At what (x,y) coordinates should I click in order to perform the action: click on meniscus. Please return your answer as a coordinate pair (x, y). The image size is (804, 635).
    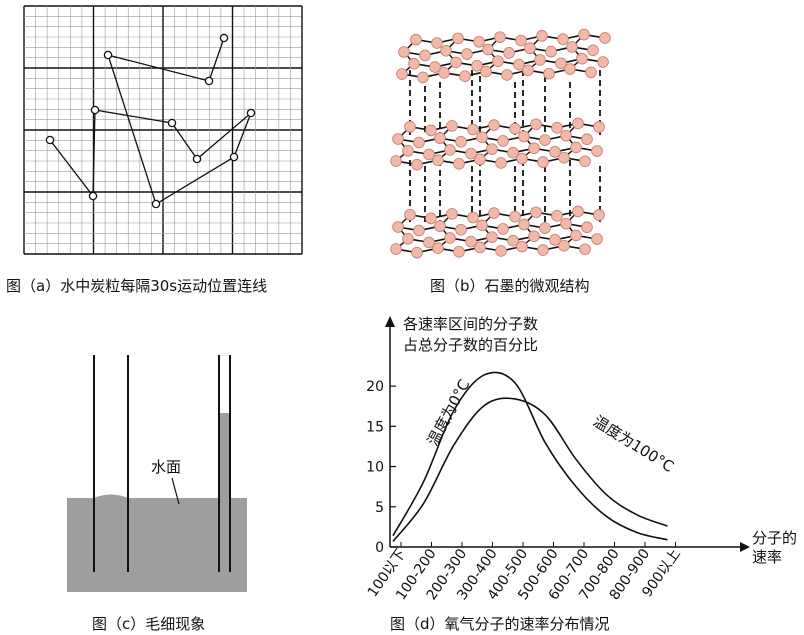
    Looking at the image, I should click on (111, 496).